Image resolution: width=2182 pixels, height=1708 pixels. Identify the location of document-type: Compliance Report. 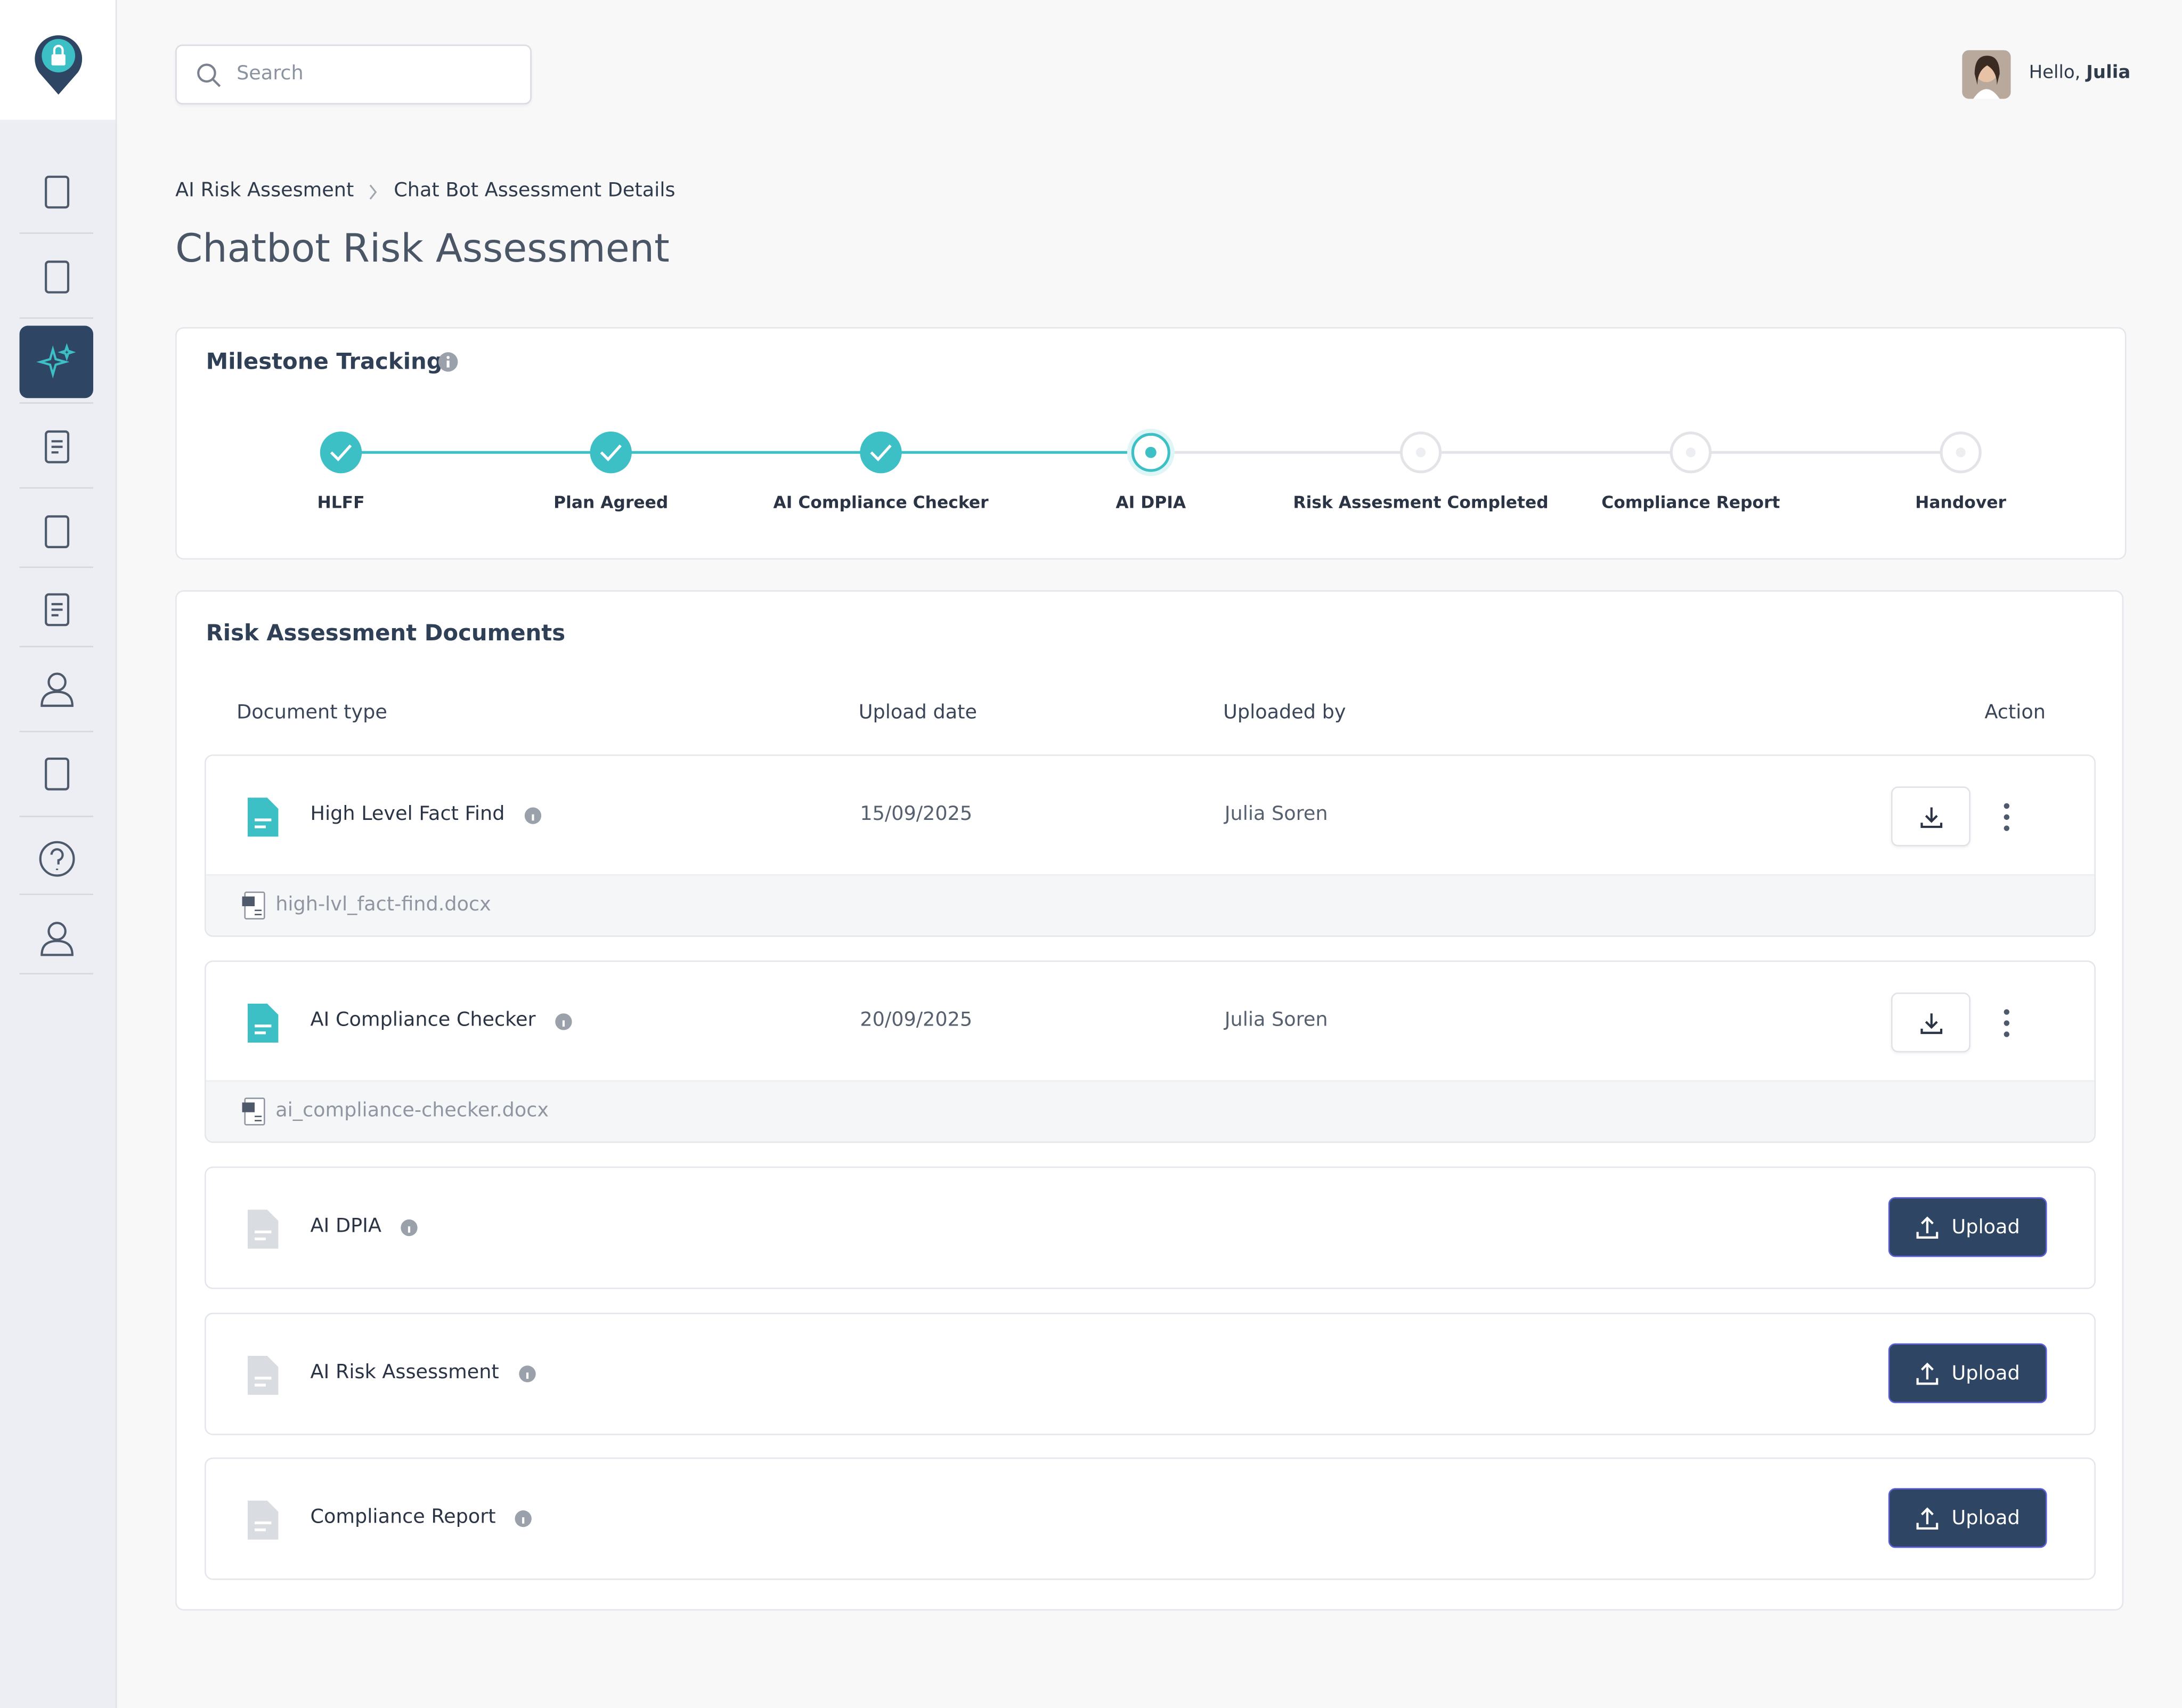
(403, 1517).